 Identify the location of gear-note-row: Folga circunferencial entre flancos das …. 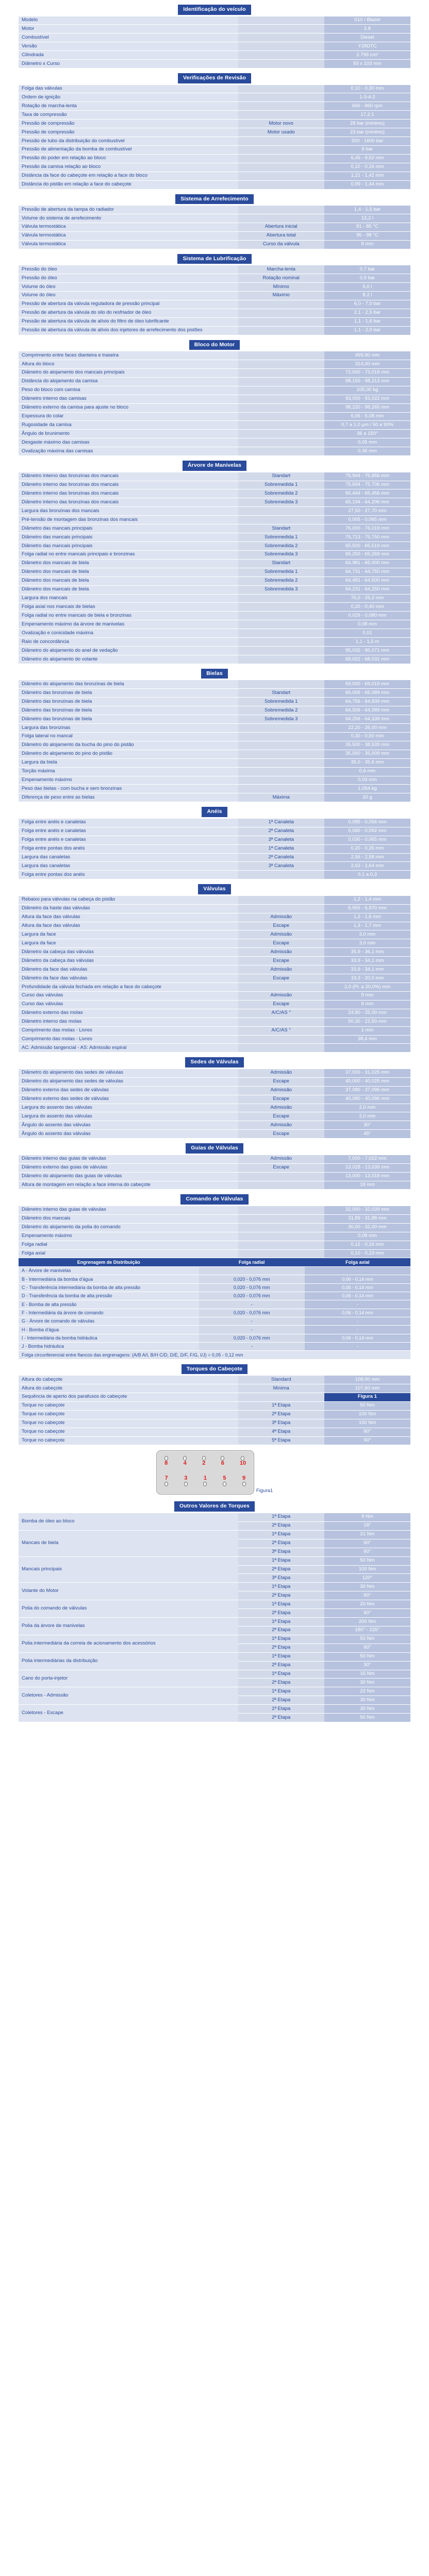
(214, 1355).